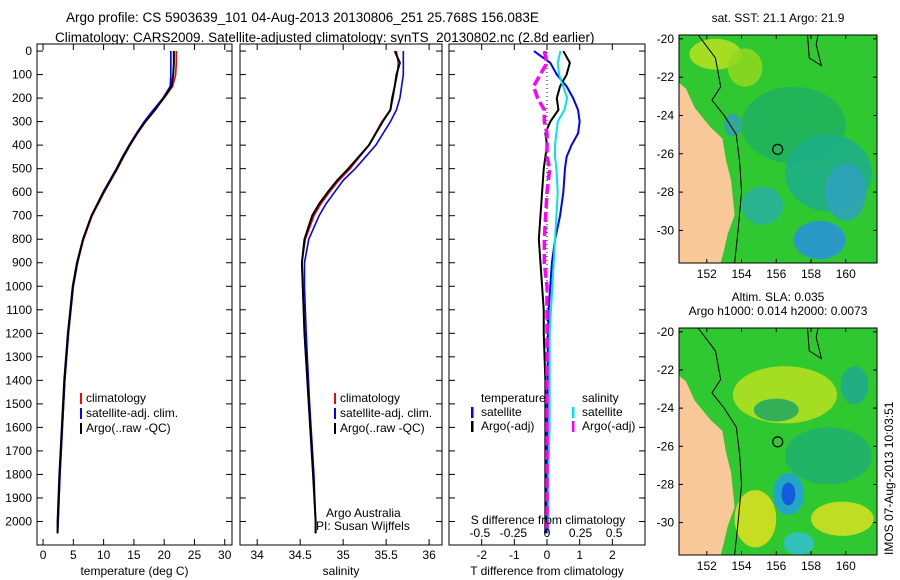  Describe the element at coordinates (258, 555) in the screenshot. I see `x-tick-label: 34` at that location.